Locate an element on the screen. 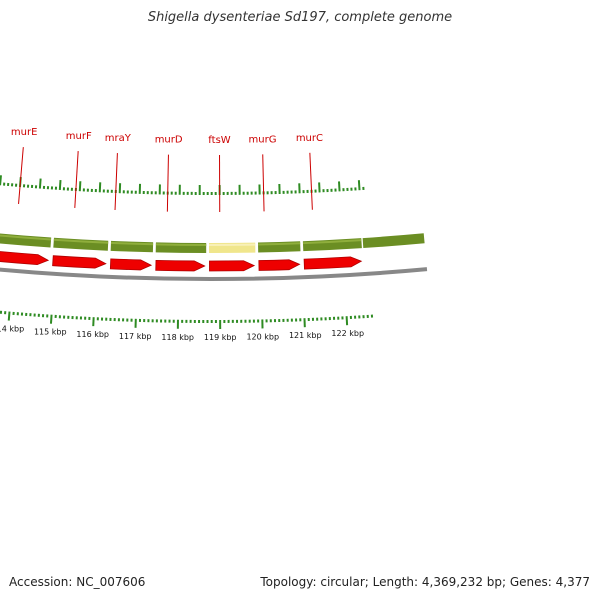 The height and width of the screenshot is (600, 600). cds-arrow-murG is located at coordinates (279, 265).